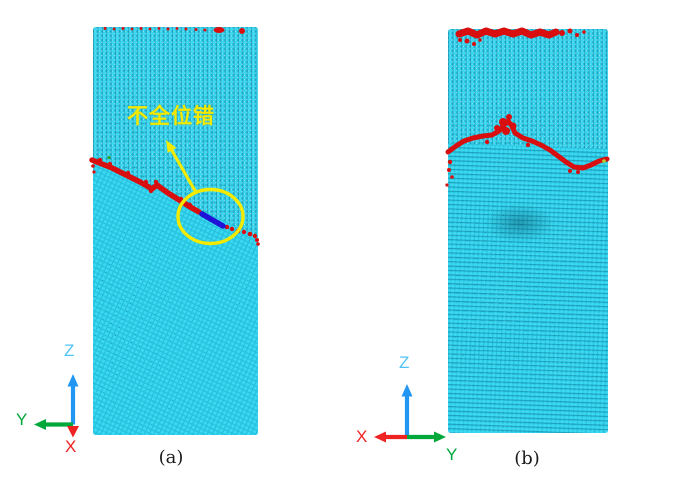 The width and height of the screenshot is (678, 486). I want to click on partial-dislocation-label: 不全位错, so click(171, 116).